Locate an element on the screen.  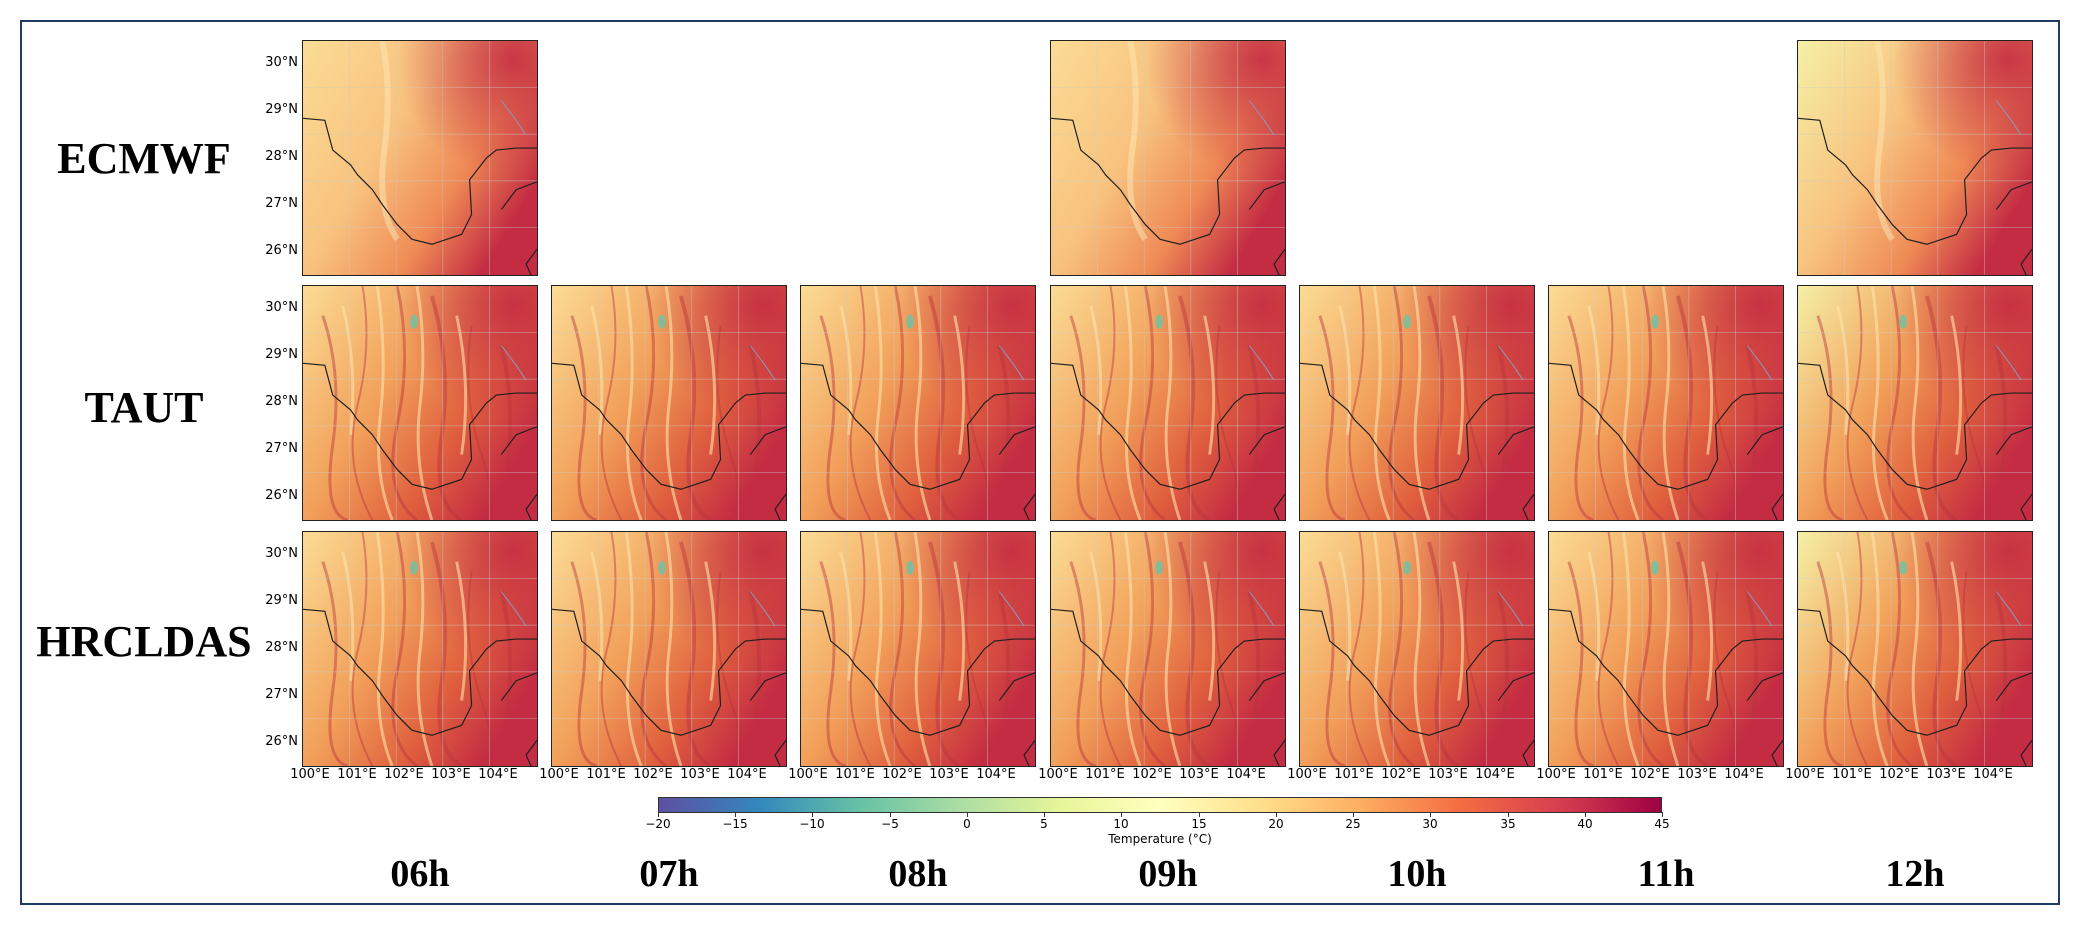
map-panel-taut-10h is located at coordinates (1417, 403).